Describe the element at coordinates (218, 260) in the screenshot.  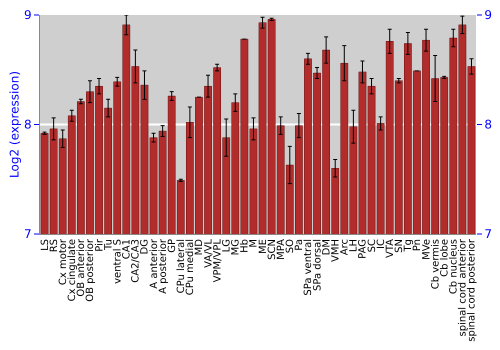
I see `x-tick-label: VPM/VPL` at that location.